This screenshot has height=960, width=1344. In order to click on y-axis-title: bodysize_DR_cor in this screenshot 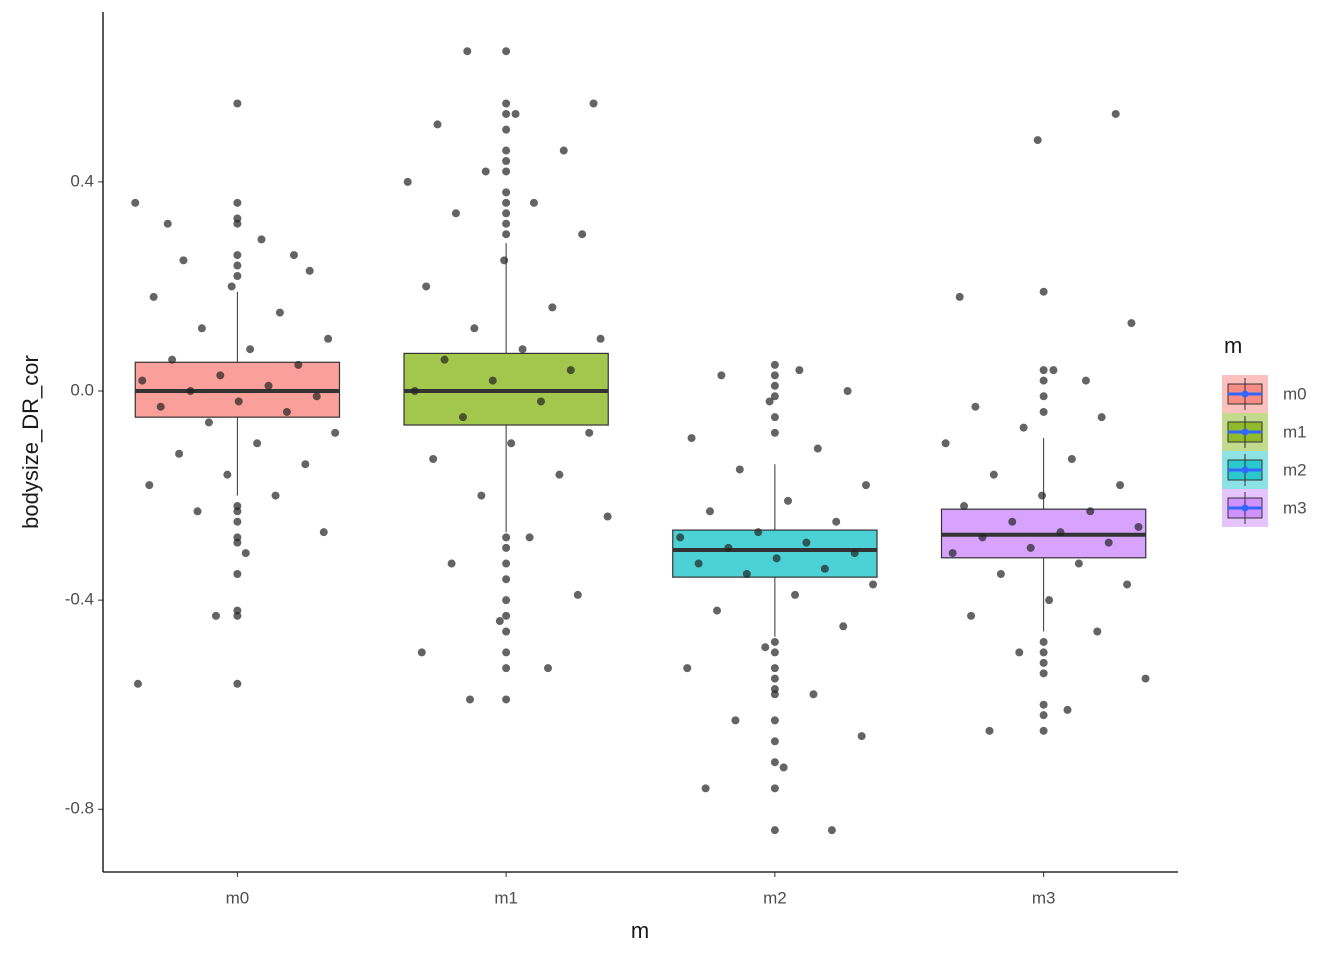, I will do `click(30, 442)`.